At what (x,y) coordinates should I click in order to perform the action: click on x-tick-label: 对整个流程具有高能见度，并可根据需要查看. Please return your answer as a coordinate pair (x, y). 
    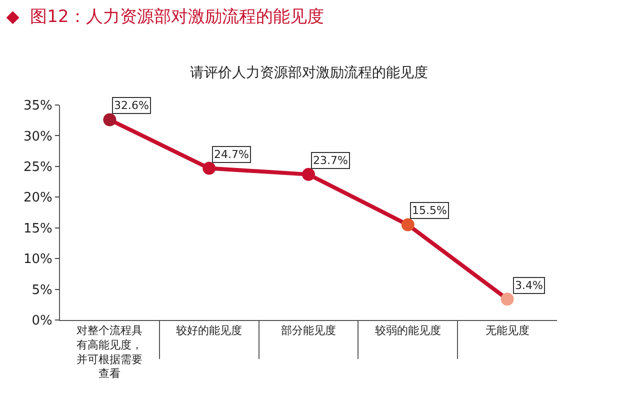
    Looking at the image, I should click on (109, 352).